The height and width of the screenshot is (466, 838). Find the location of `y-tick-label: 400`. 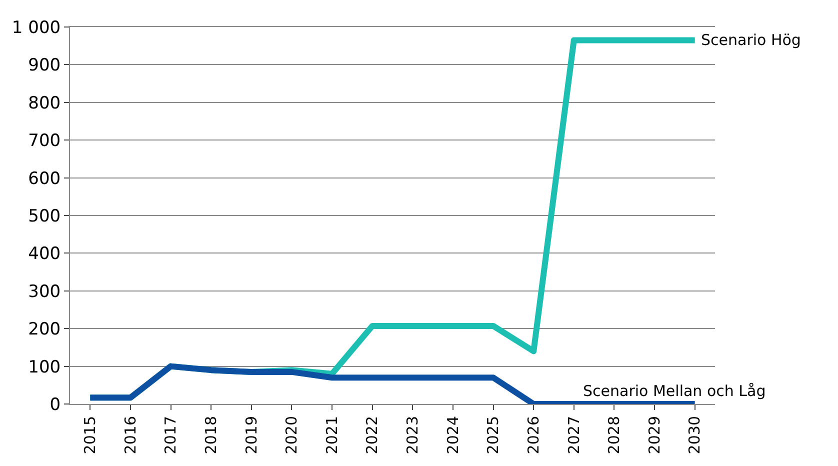

y-tick-label: 400 is located at coordinates (44, 254).